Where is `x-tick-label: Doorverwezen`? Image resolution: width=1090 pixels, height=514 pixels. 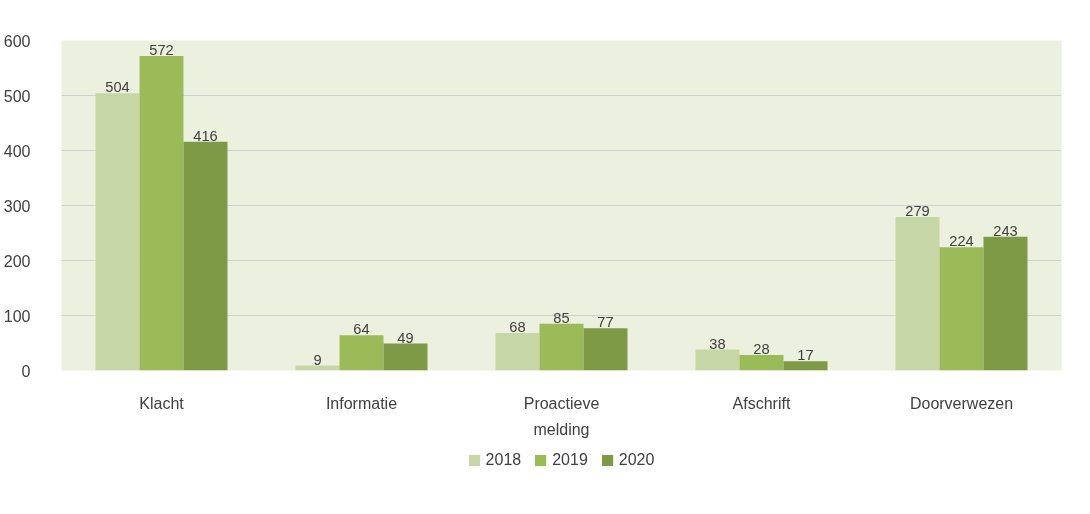
x-tick-label: Doorverwezen is located at coordinates (961, 403).